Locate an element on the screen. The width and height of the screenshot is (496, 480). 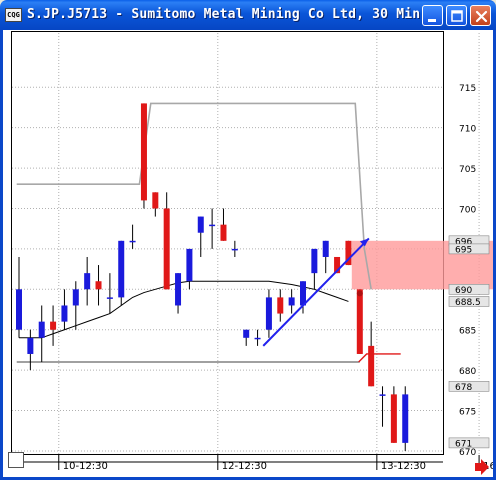
moving-average-line is located at coordinates (184, 309).